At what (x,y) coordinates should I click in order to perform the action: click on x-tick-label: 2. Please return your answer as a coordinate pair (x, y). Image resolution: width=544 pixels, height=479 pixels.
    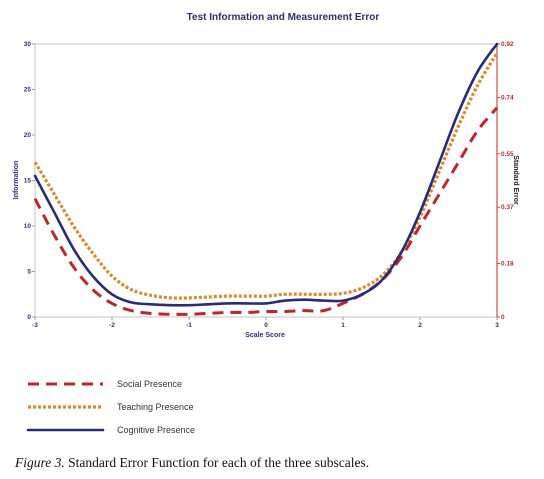
    Looking at the image, I should click on (420, 325).